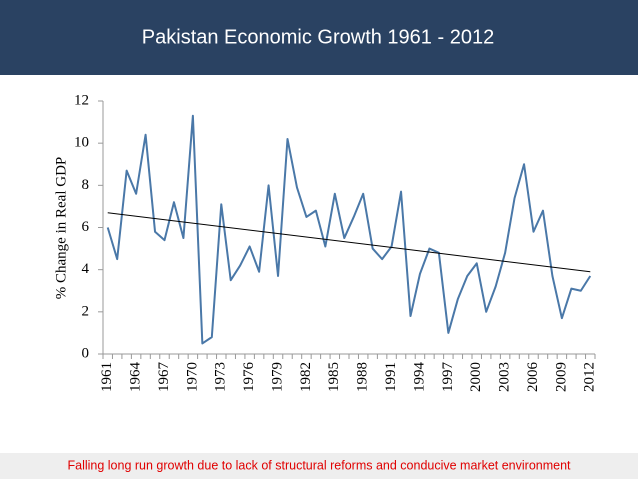 Image resolution: width=638 pixels, height=479 pixels. Describe the element at coordinates (590, 377) in the screenshot. I see `x-tick-label: 2012` at that location.